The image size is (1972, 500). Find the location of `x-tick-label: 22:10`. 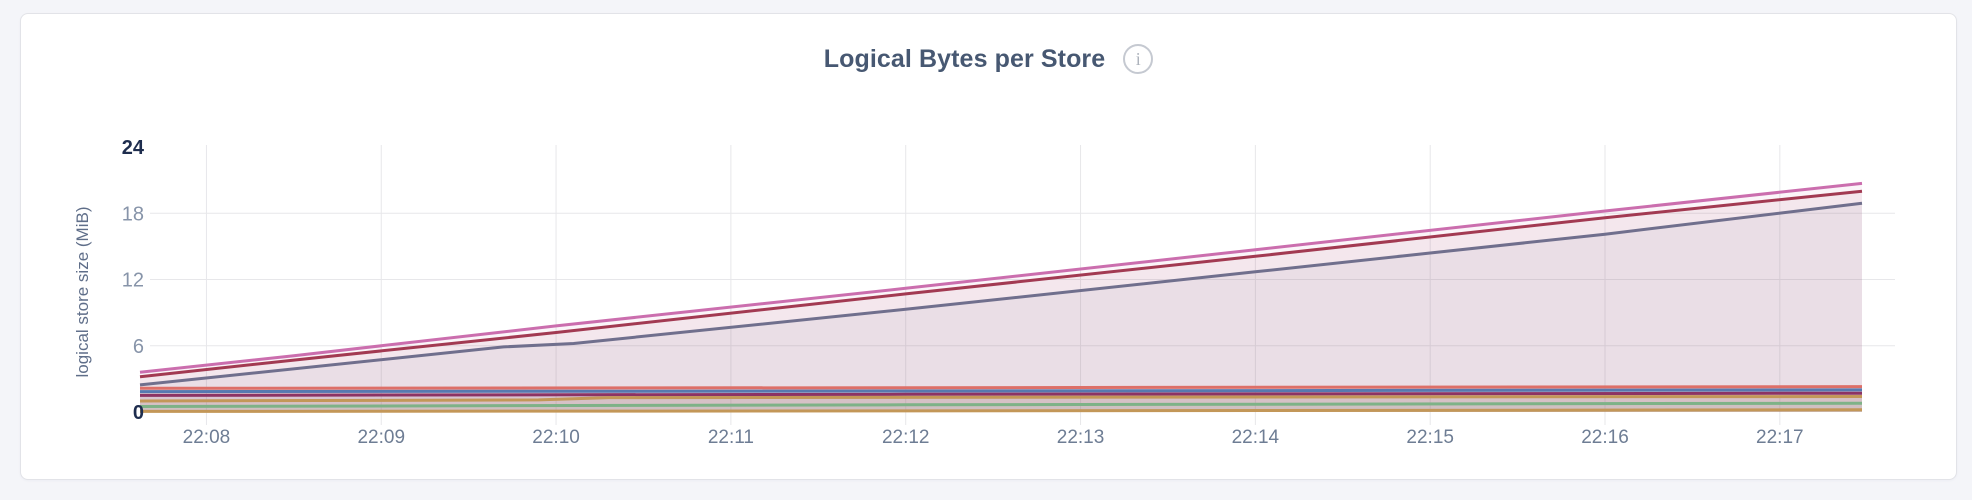

x-tick-label: 22:10 is located at coordinates (556, 437).